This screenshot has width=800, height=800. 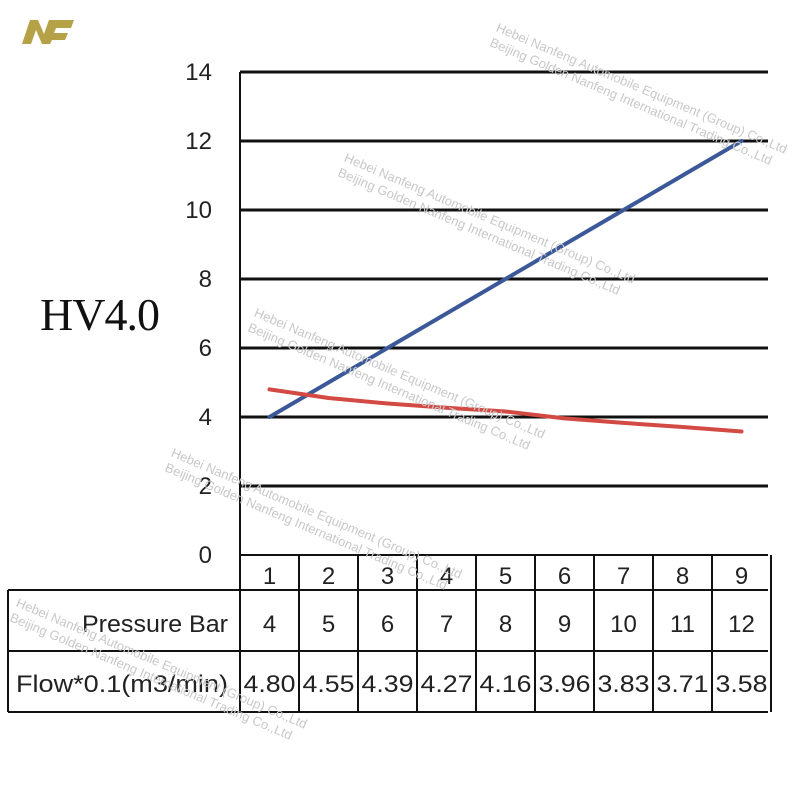 I want to click on table-cell: 4, so click(x=269, y=624).